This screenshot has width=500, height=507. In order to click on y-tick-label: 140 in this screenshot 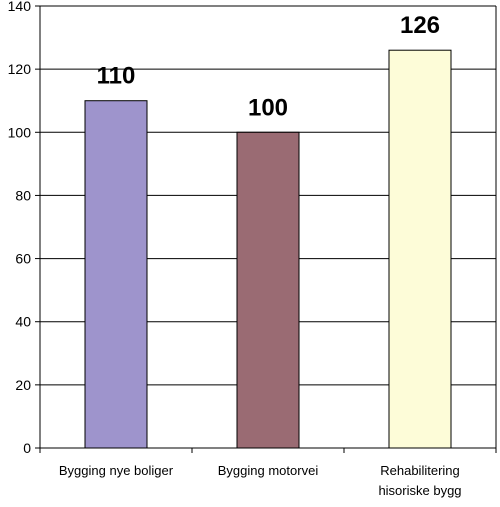, I will do `click(20, 7)`.